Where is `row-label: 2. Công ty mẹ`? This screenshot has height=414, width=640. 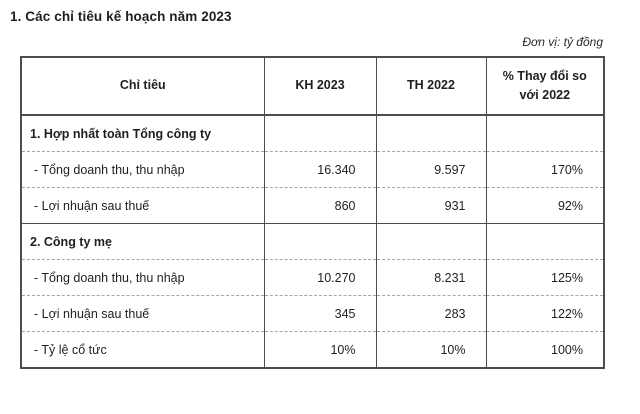
row-label: 2. Công ty mẹ is located at coordinates (142, 241).